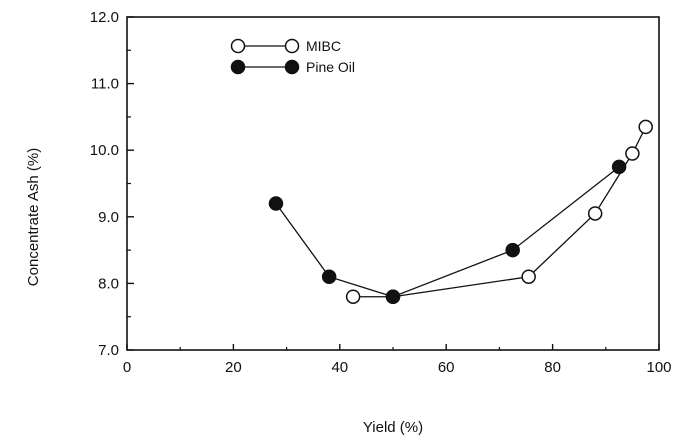 The width and height of the screenshot is (681, 443). I want to click on x-tick-label: 20, so click(233, 367).